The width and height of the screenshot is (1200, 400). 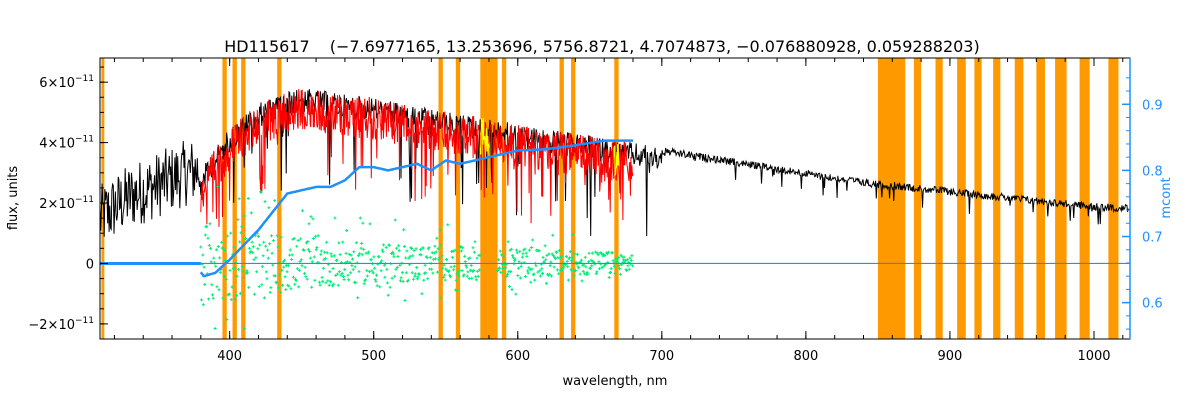 What do you see at coordinates (1152, 105) in the screenshot?
I see `y-right-tick-label: 0.9` at bounding box center [1152, 105].